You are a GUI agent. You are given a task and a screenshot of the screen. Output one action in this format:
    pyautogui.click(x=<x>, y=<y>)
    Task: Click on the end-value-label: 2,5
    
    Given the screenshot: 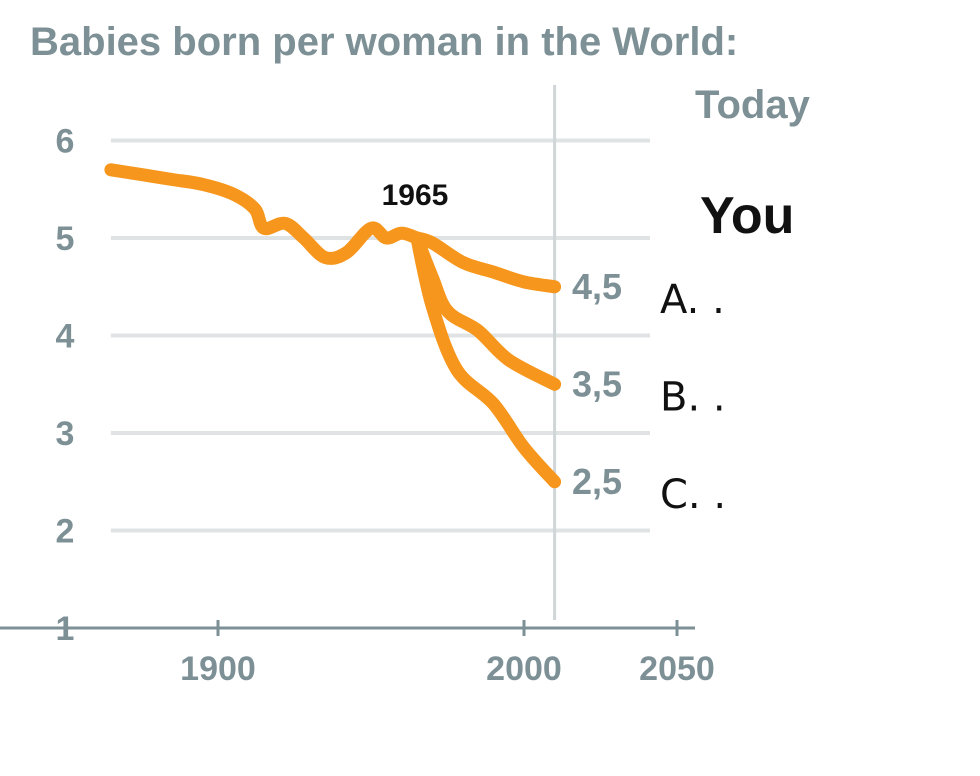 What is the action you would take?
    pyautogui.click(x=597, y=481)
    